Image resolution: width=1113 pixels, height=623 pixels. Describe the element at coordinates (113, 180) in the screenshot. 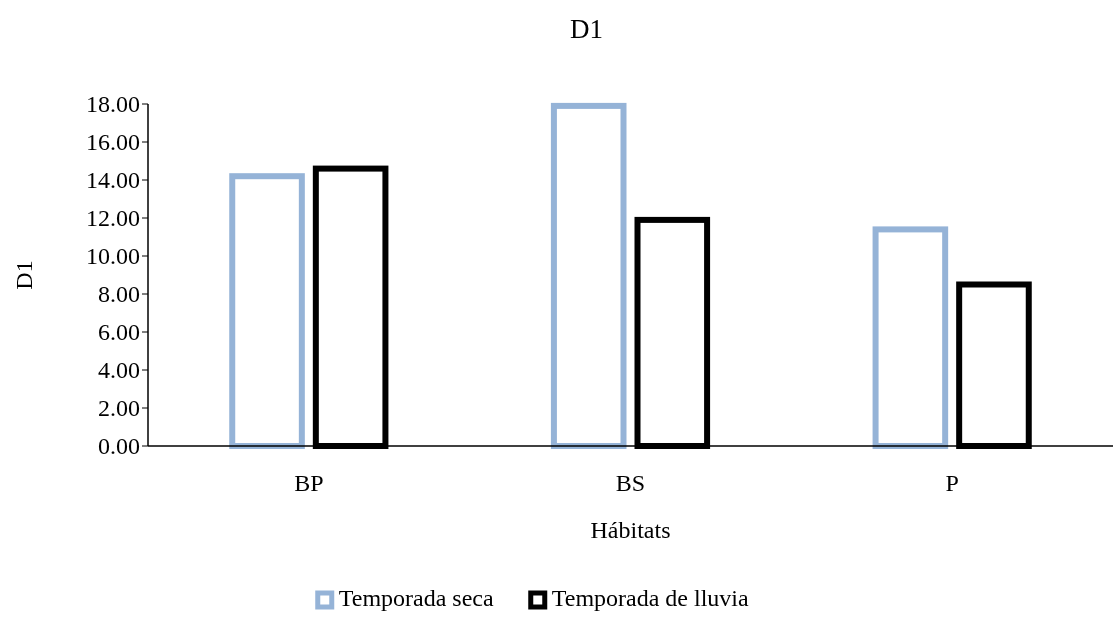

I see `y-tick-label: 14.00` at that location.